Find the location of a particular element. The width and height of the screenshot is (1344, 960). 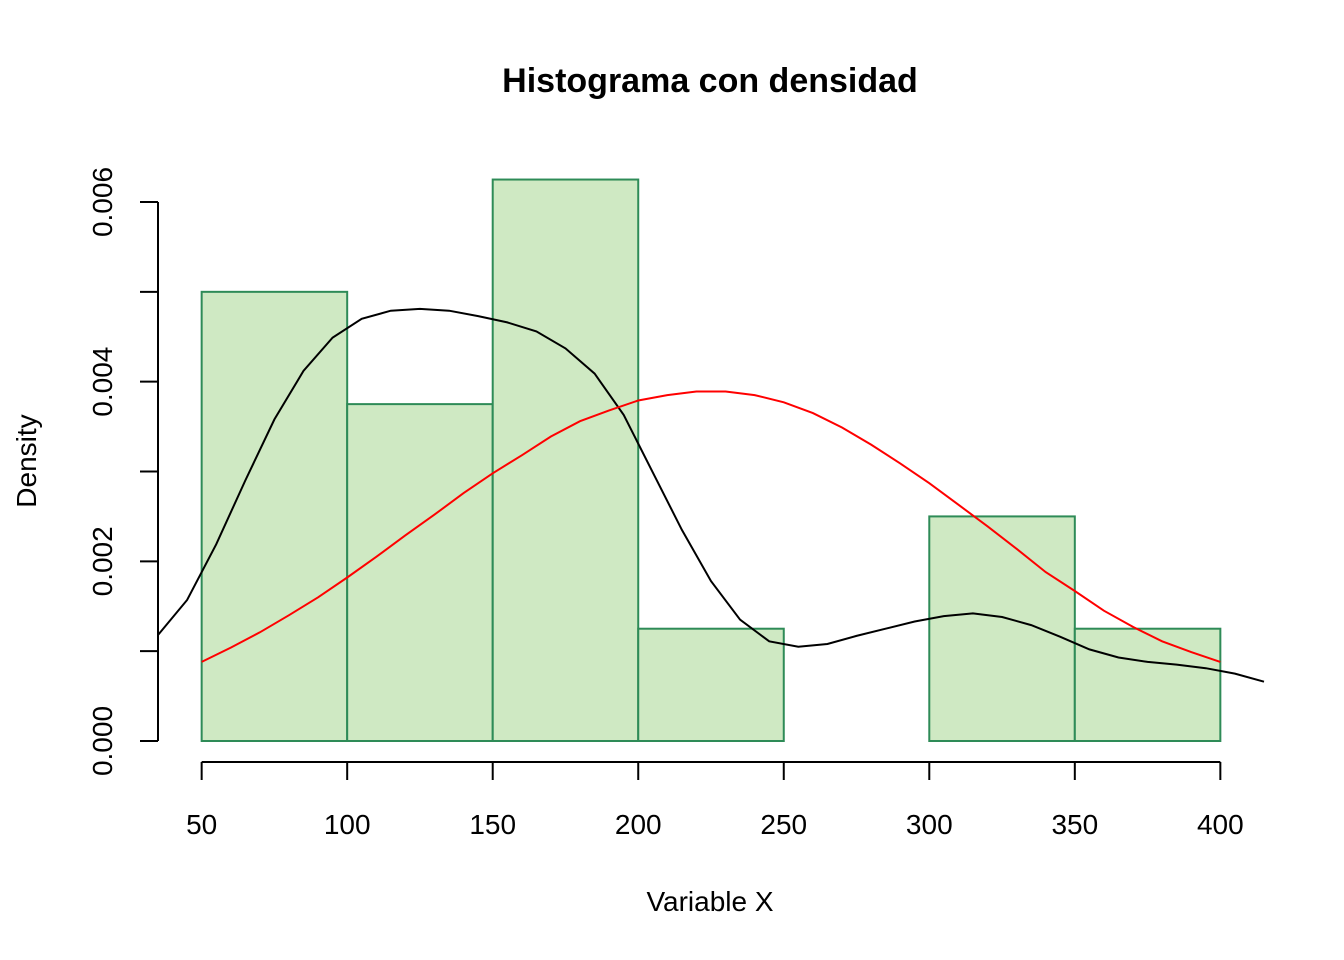

x-tick-label: 200 is located at coordinates (638, 824).